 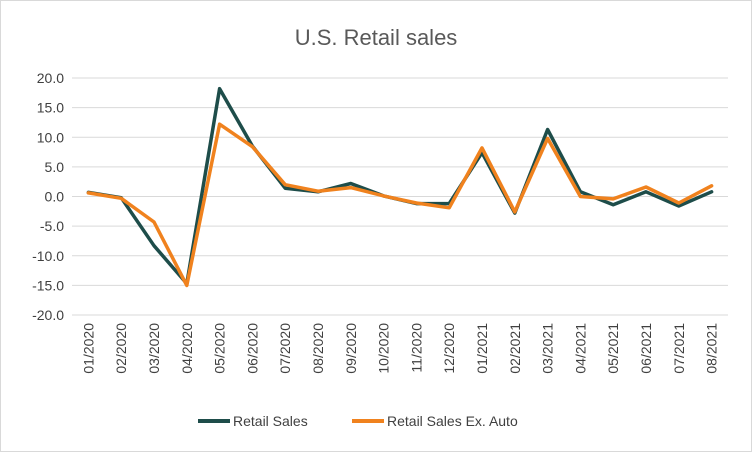 I want to click on legend-label: Retail Sales Ex. Auto, so click(x=452, y=421).